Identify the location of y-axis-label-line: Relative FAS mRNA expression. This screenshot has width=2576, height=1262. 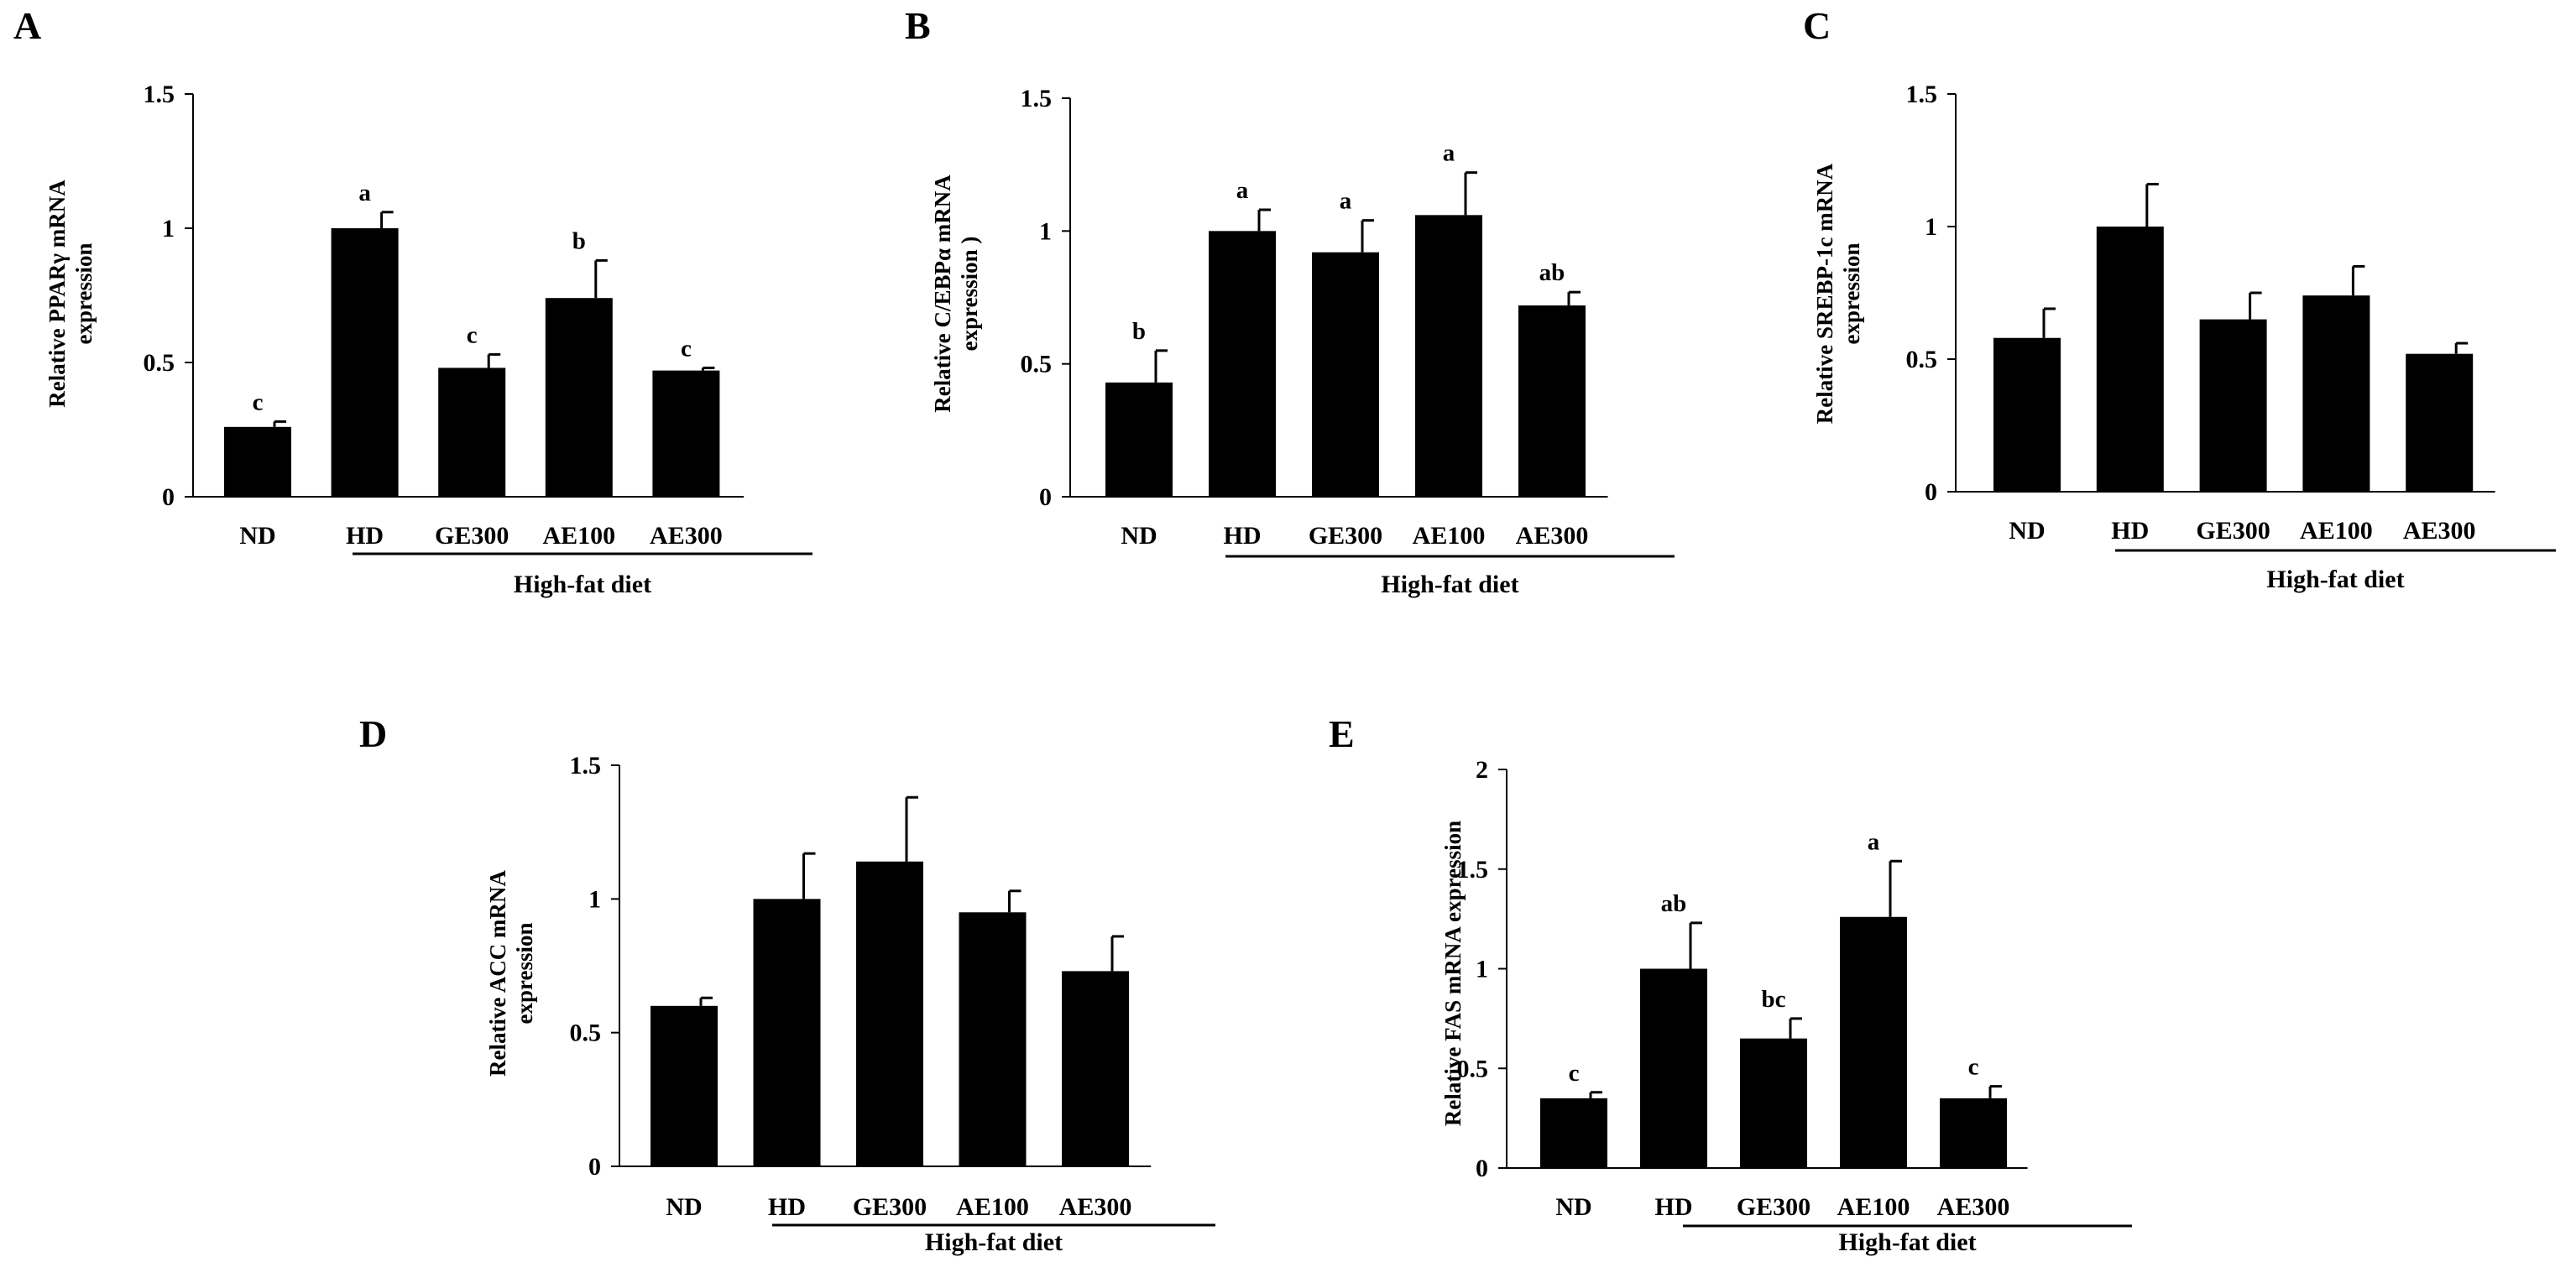
(1453, 973).